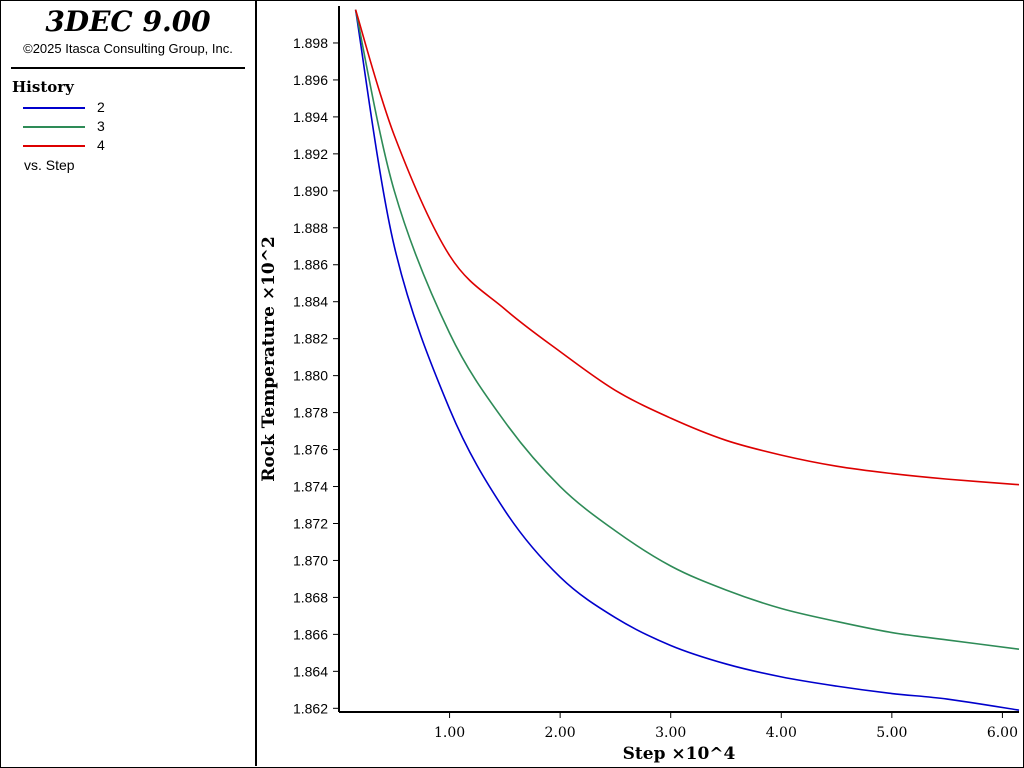 This screenshot has width=1024, height=768. I want to click on x-tick-label: 6.00, so click(1002, 733).